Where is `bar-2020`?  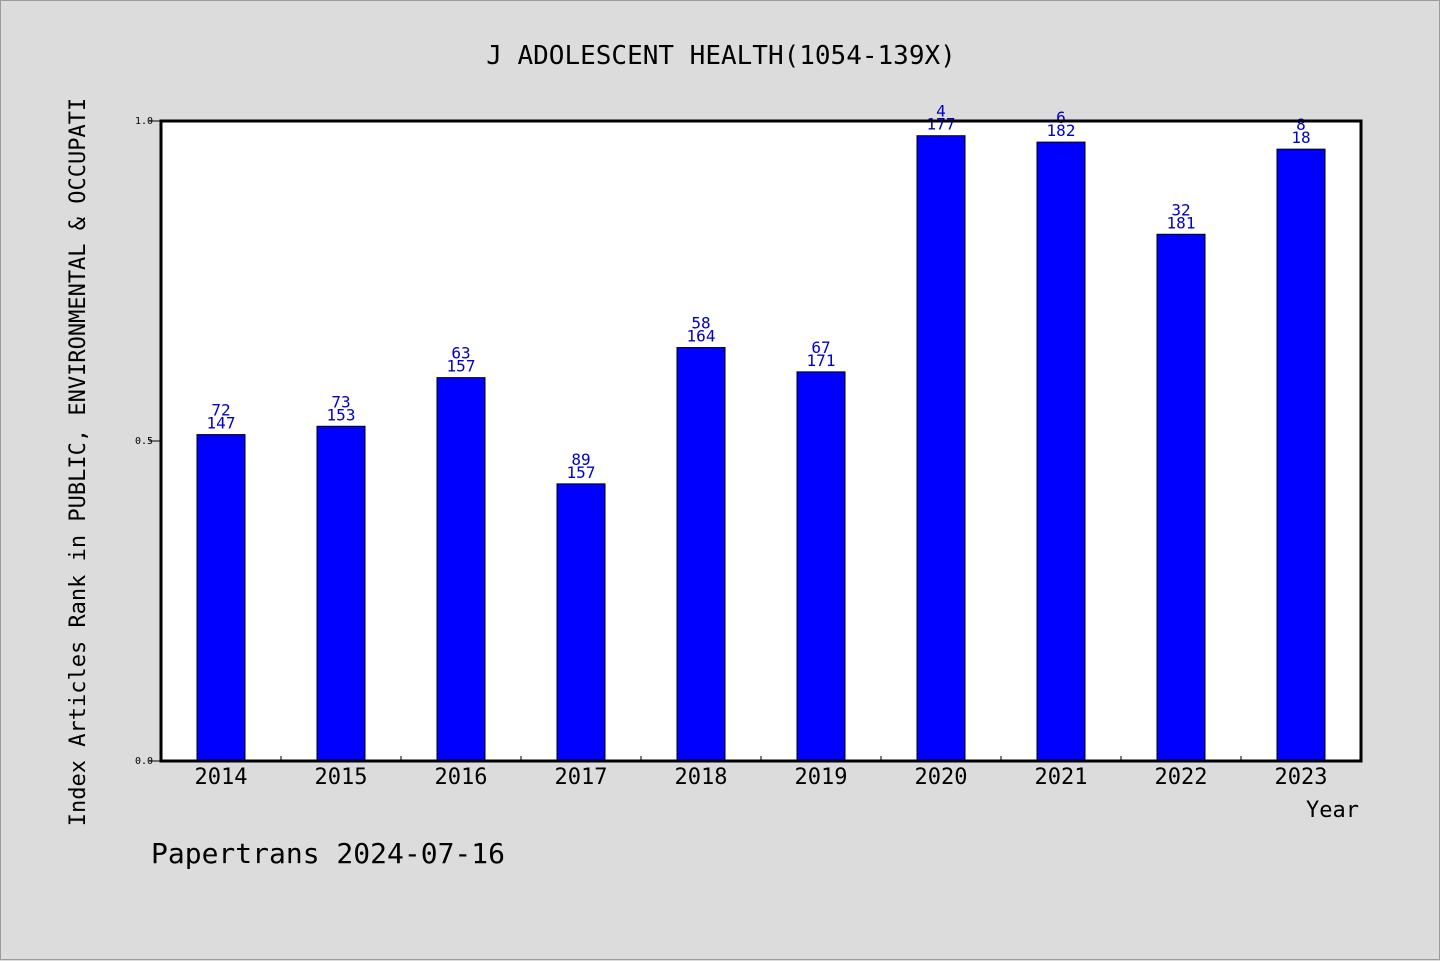
bar-2020 is located at coordinates (941, 448).